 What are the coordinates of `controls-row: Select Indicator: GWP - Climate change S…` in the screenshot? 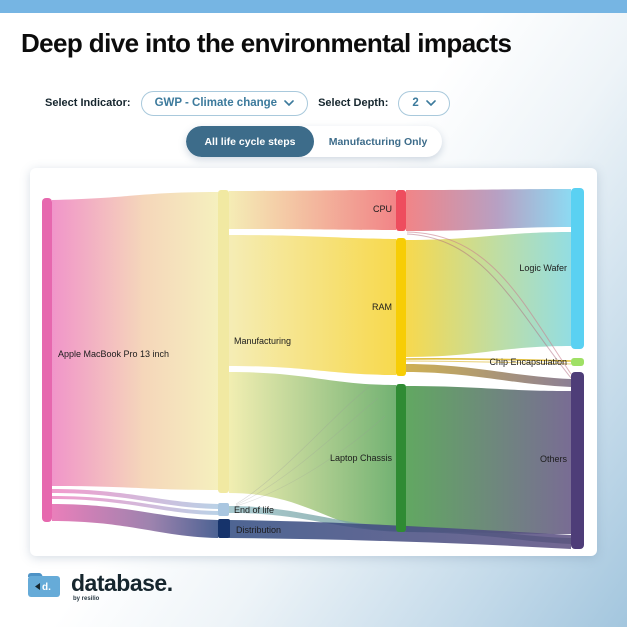 It's located at (247, 103).